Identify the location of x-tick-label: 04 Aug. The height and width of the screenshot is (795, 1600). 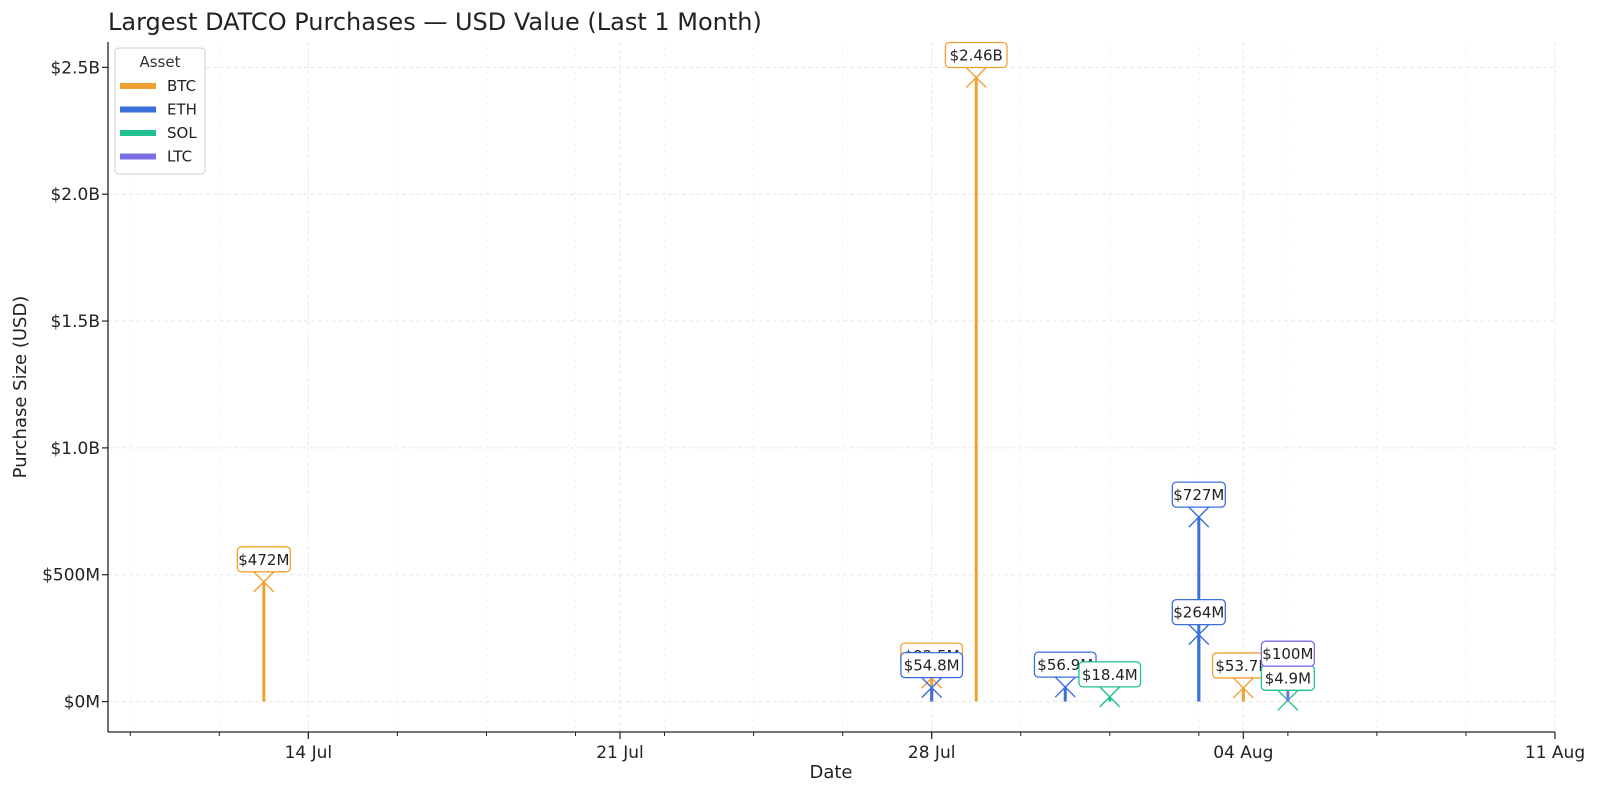
(1243, 753).